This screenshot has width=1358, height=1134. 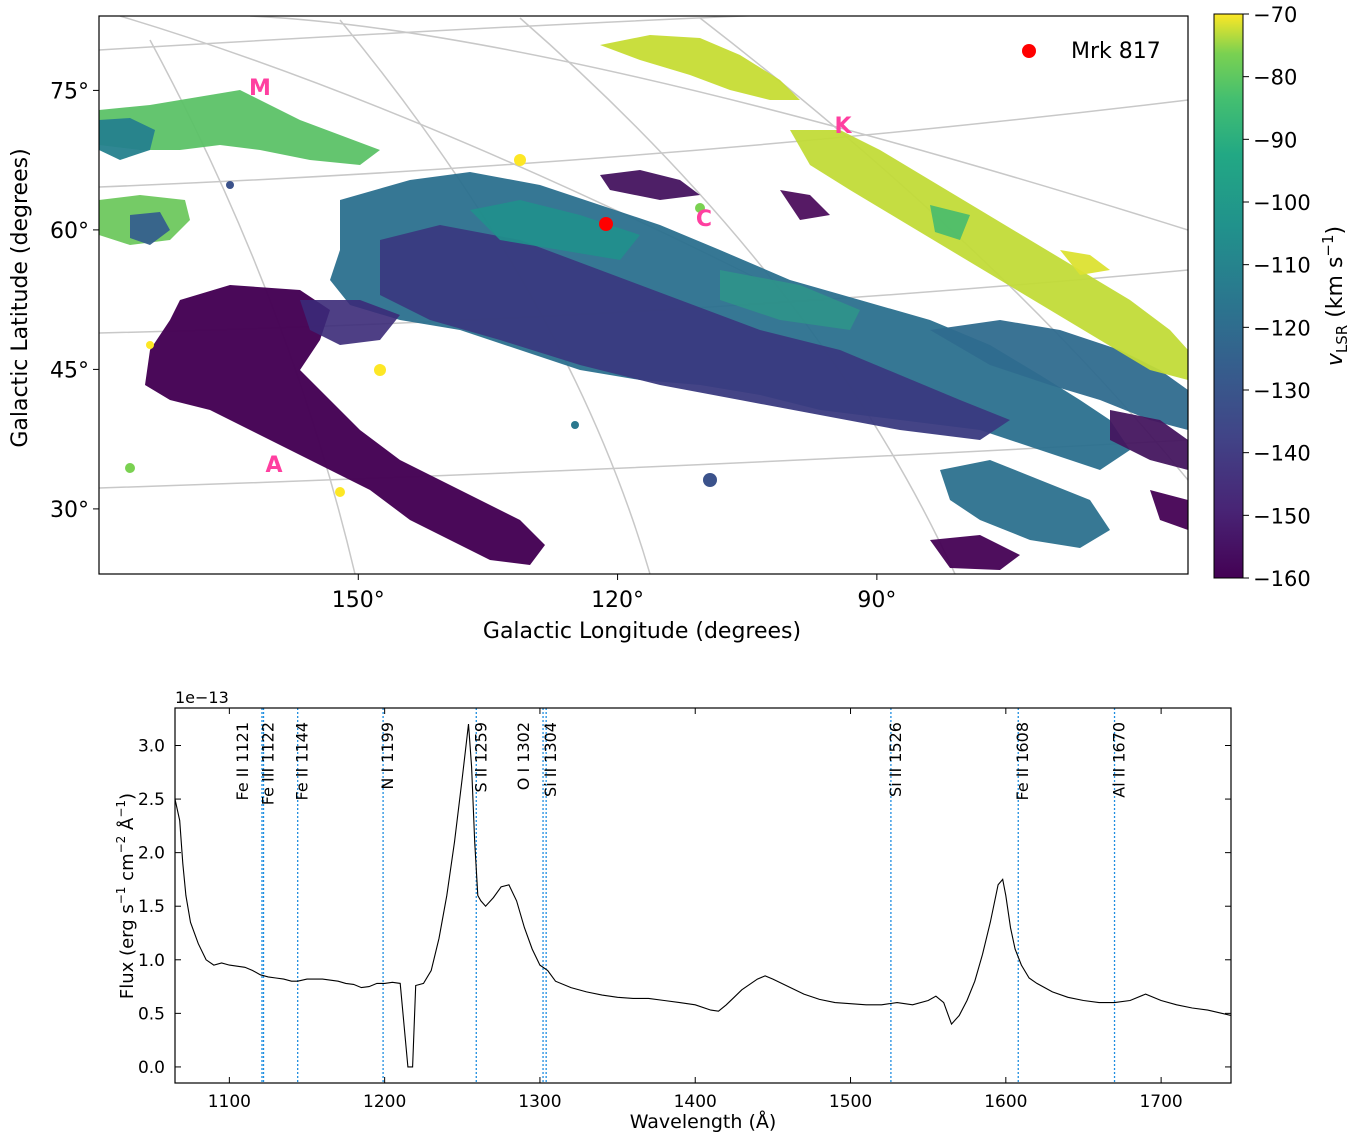 I want to click on colorbar-tick-label: −90, so click(x=1275, y=140).